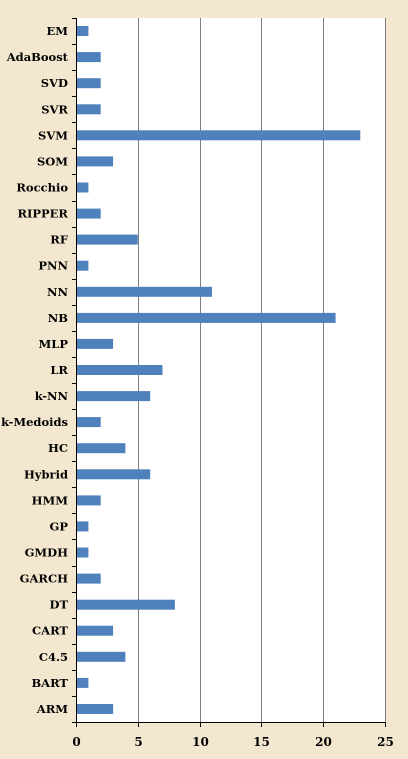 This screenshot has width=408, height=759. I want to click on category-label-cart: CART, so click(50, 631).